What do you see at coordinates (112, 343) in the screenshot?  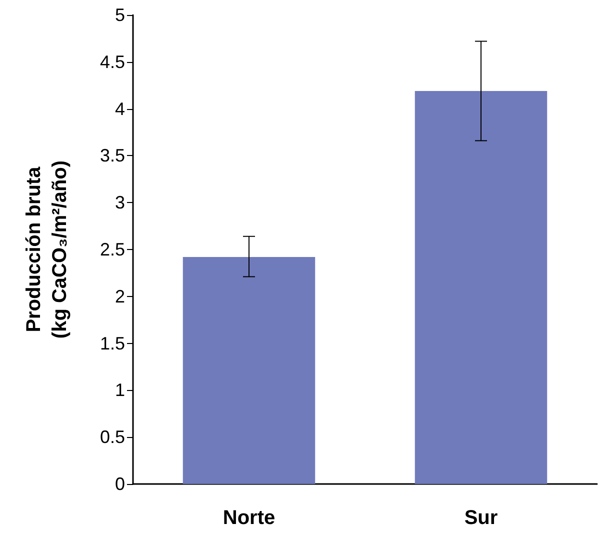 I see `y-tick-label: 1.5` at bounding box center [112, 343].